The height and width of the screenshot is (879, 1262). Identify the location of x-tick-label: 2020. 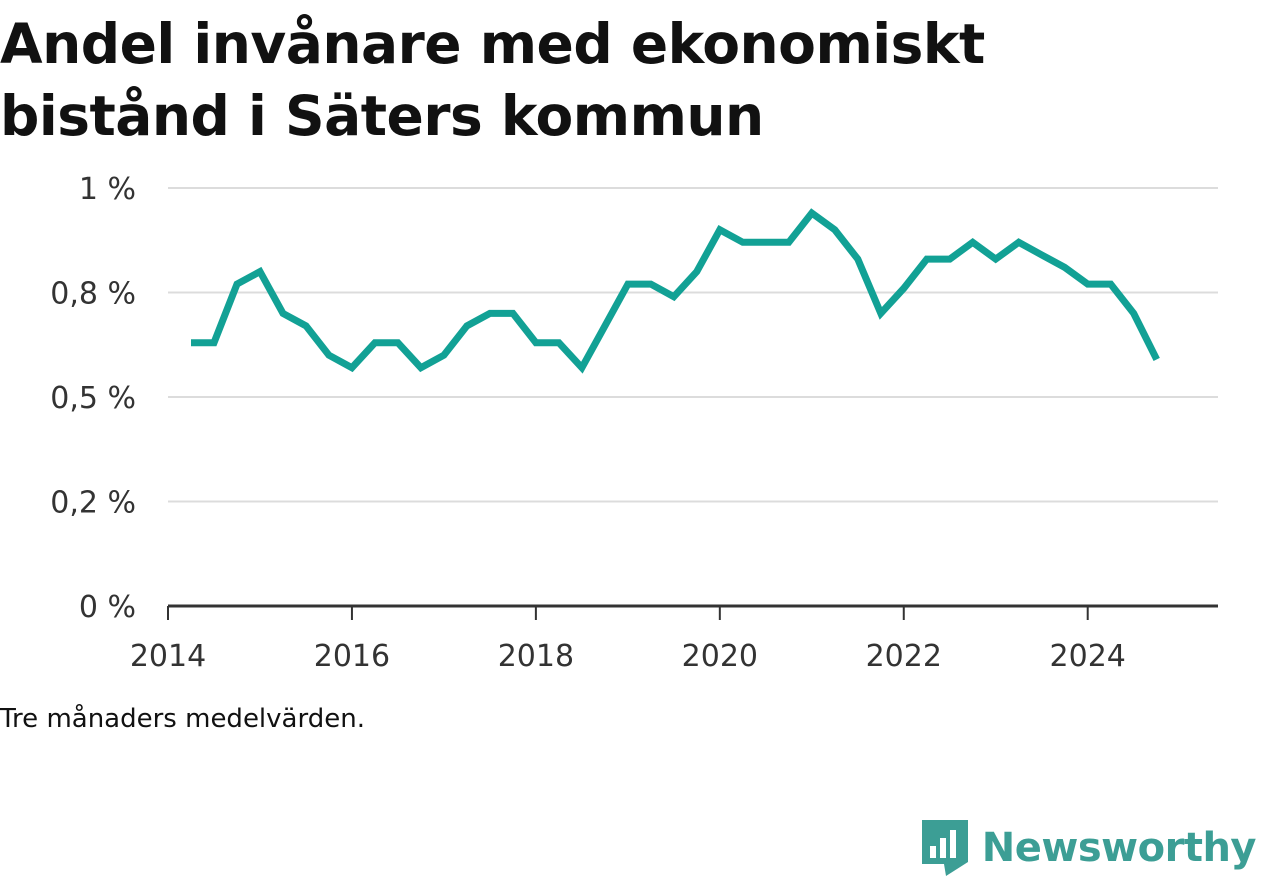
(720, 656).